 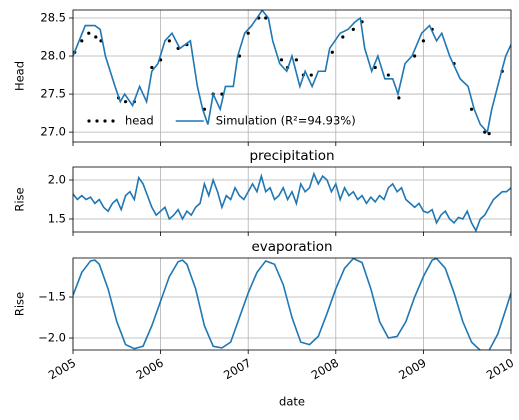 What do you see at coordinates (53, 17) in the screenshot?
I see `y-tick-label: 28.5` at bounding box center [53, 17].